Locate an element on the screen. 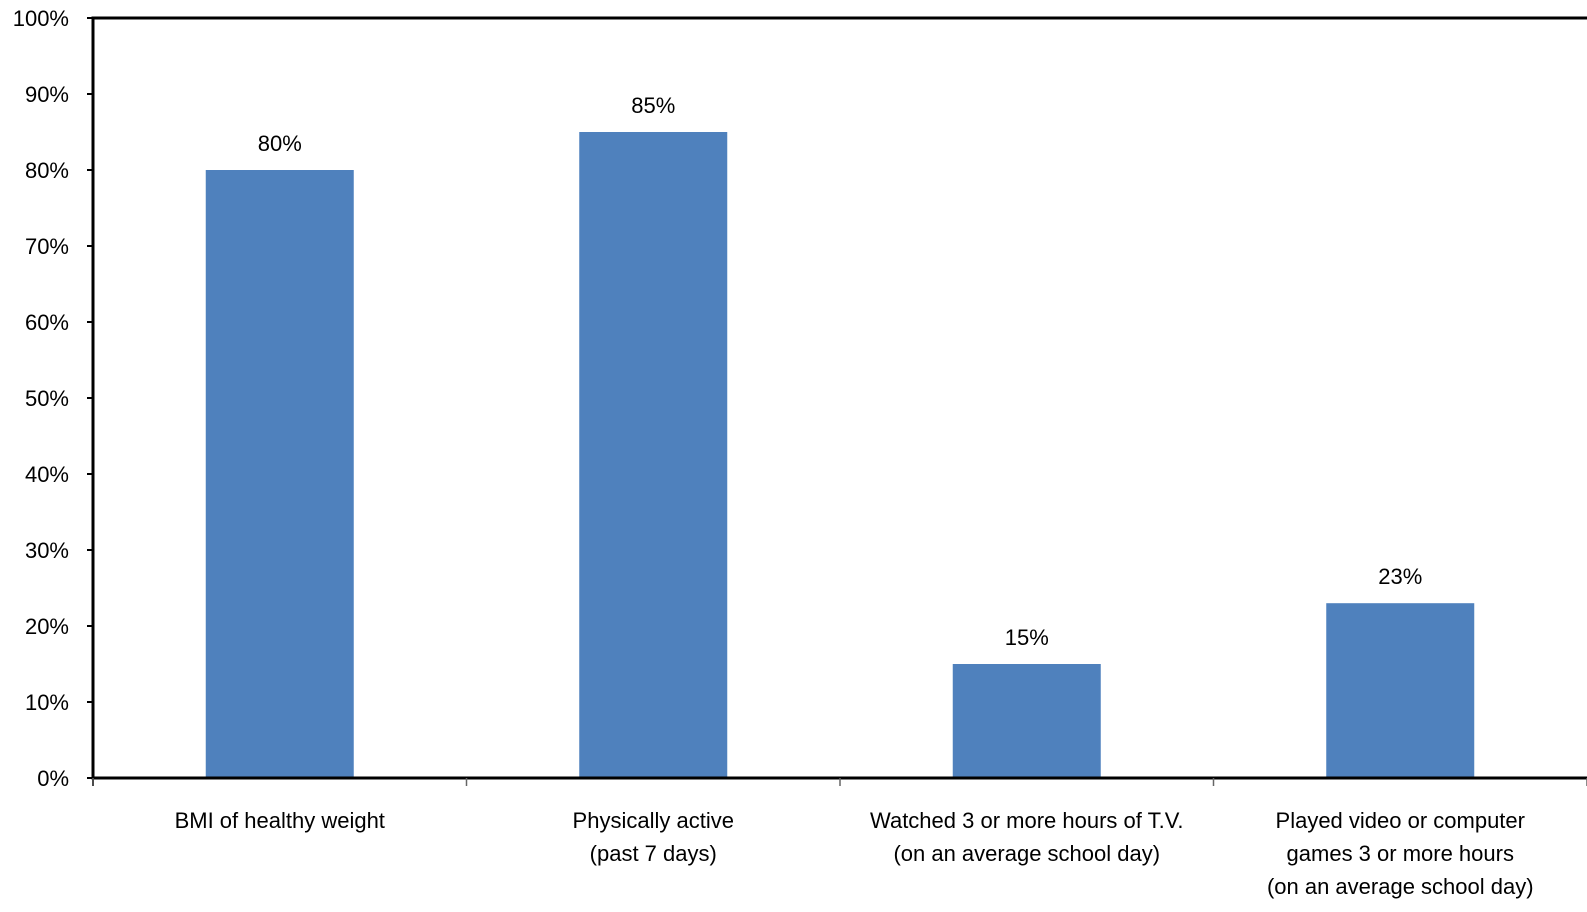  data-label: 23% is located at coordinates (1400, 576).